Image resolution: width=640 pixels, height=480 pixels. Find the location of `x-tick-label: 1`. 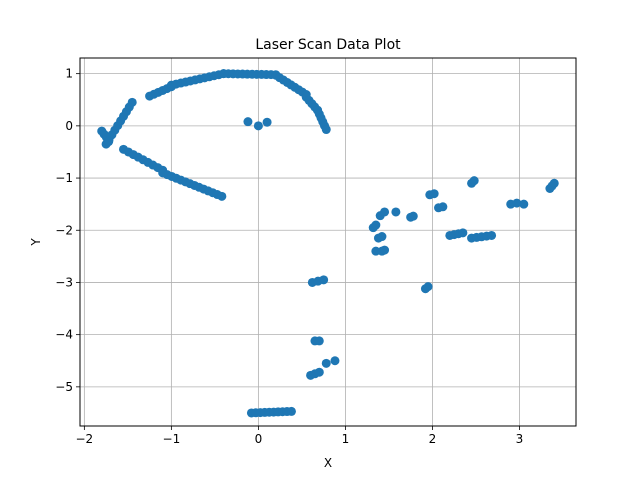

x-tick-label: 1 is located at coordinates (346, 439).